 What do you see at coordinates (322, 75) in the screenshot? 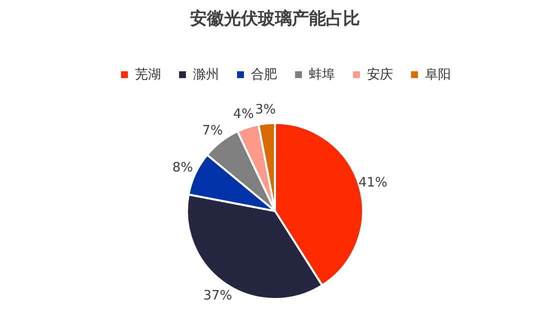
I see `legend-label: 蚌埠` at bounding box center [322, 75].